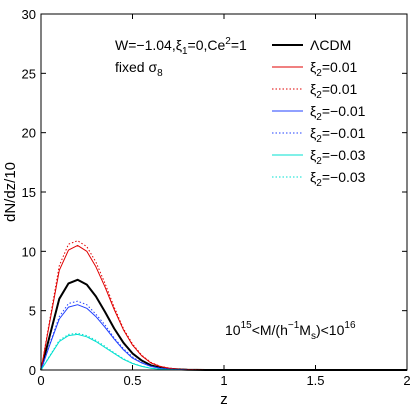  Describe the element at coordinates (338, 135) in the screenshot. I see `legend-label-4: ξ2=−0.01` at that location.